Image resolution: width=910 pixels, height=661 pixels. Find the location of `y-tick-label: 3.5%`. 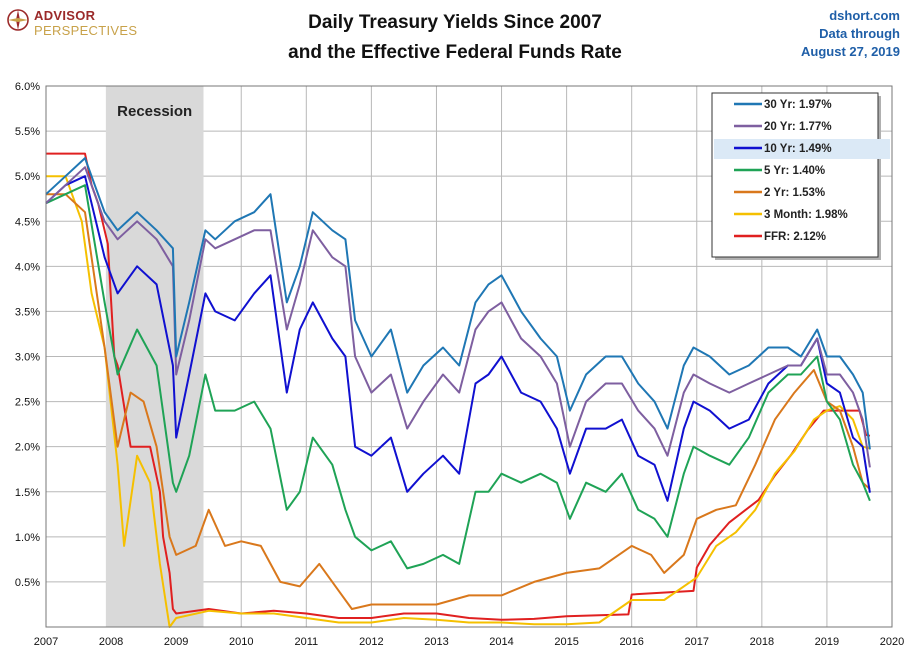

y-tick-label: 3.5% is located at coordinates (27, 312).